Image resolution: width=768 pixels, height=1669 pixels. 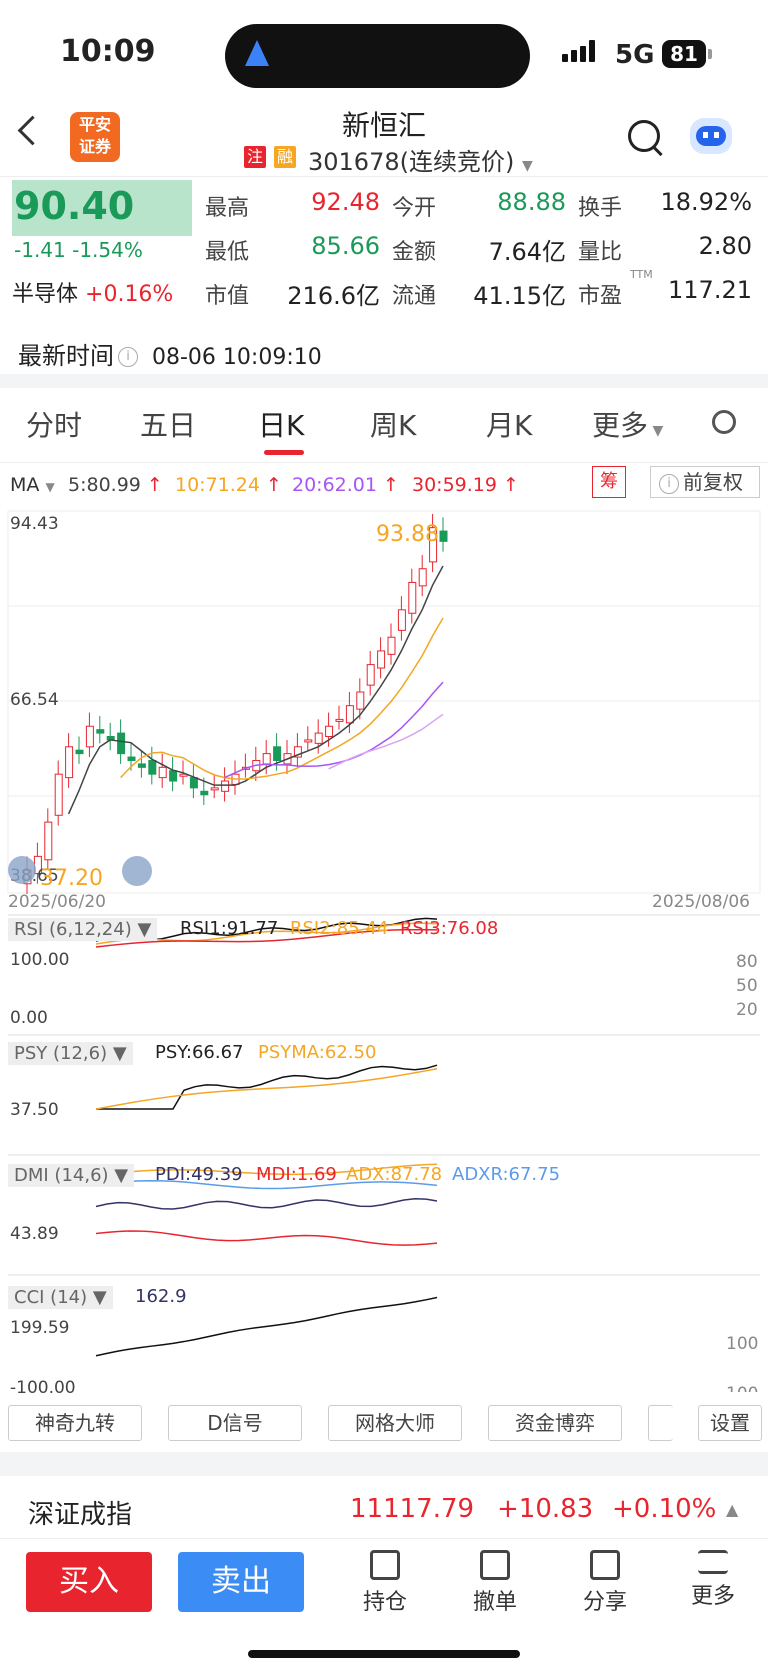 I want to click on battery-cap, so click(x=710, y=54).